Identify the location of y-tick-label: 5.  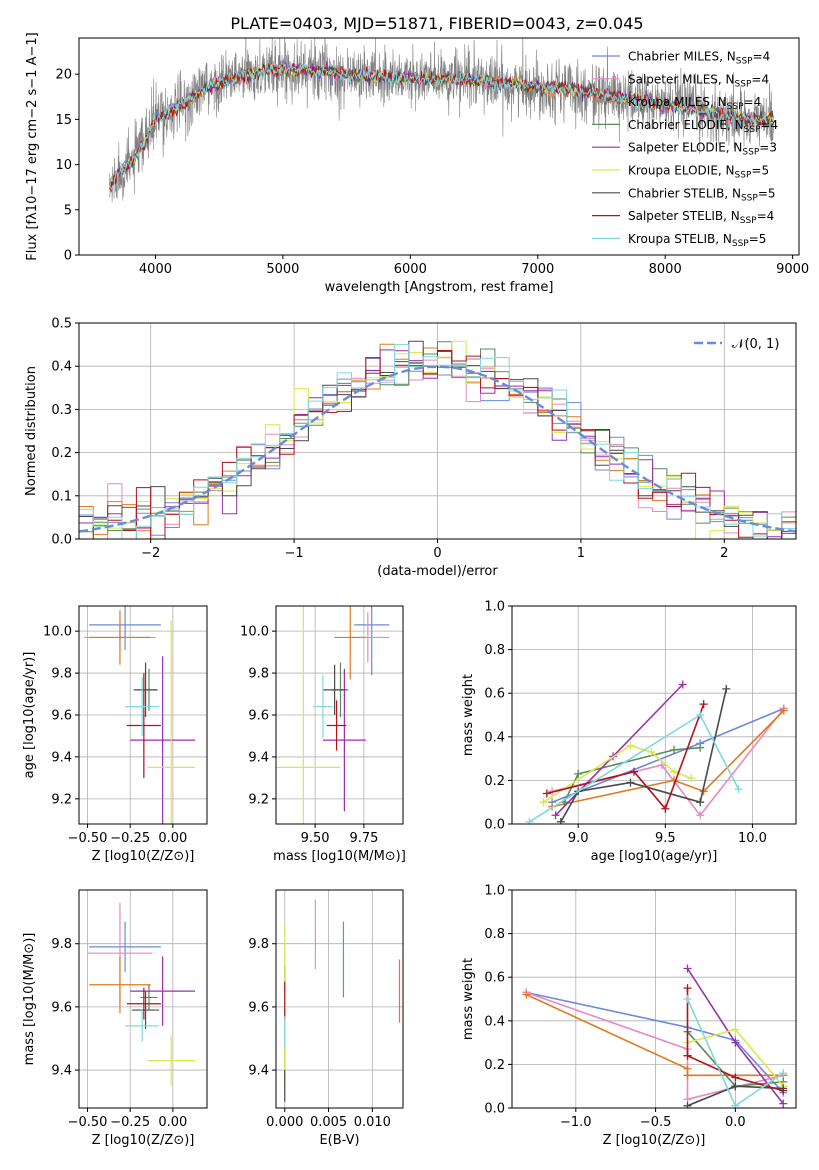
(68, 210).